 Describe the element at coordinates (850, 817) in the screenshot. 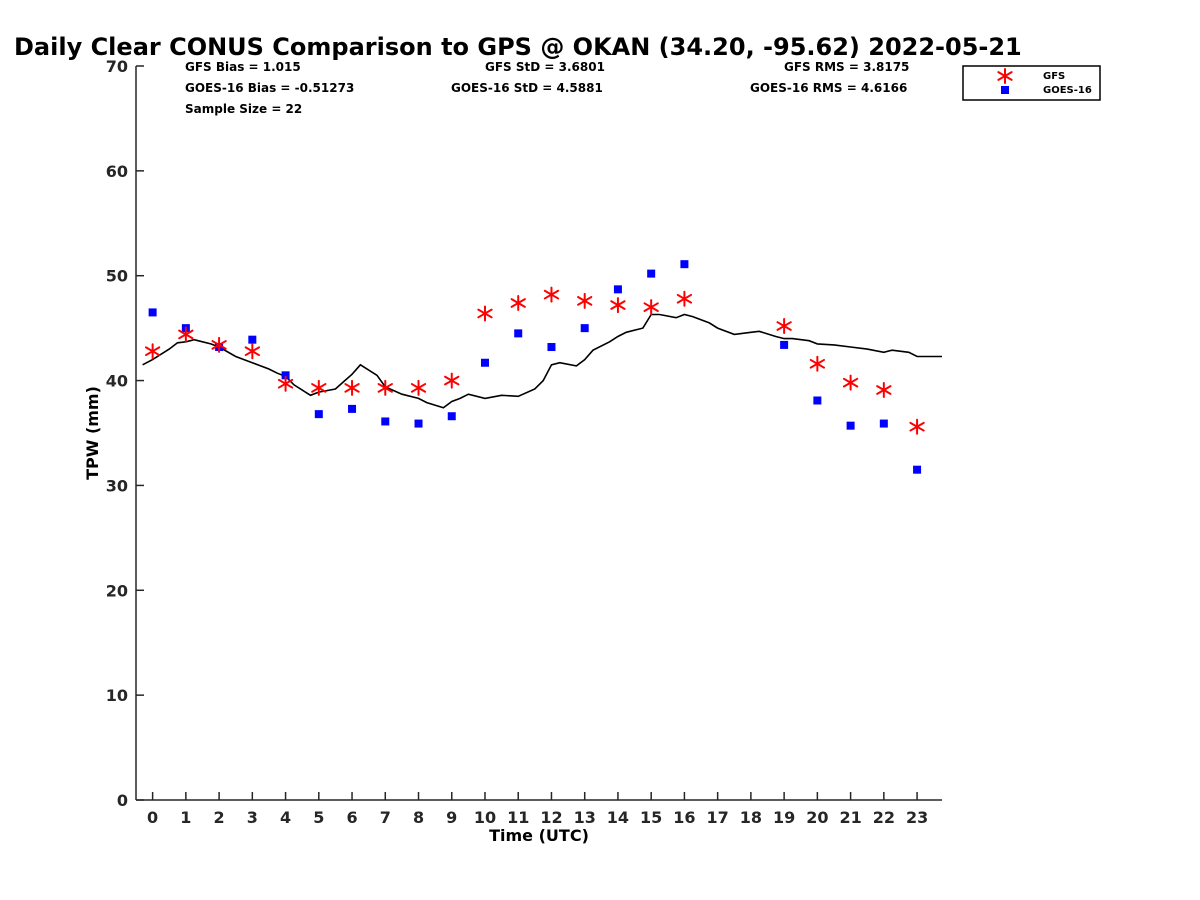

I see `x-tick-label: 21` at that location.